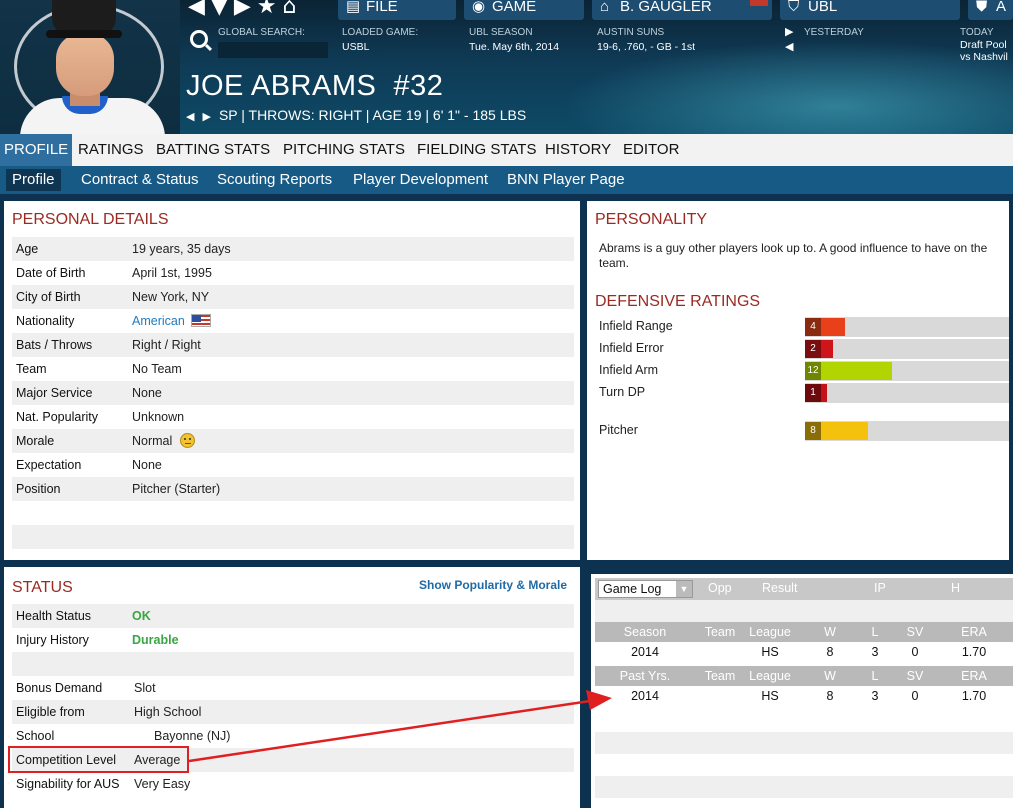  I want to click on tab-batting-stats: BATTING STATS, so click(213, 149).